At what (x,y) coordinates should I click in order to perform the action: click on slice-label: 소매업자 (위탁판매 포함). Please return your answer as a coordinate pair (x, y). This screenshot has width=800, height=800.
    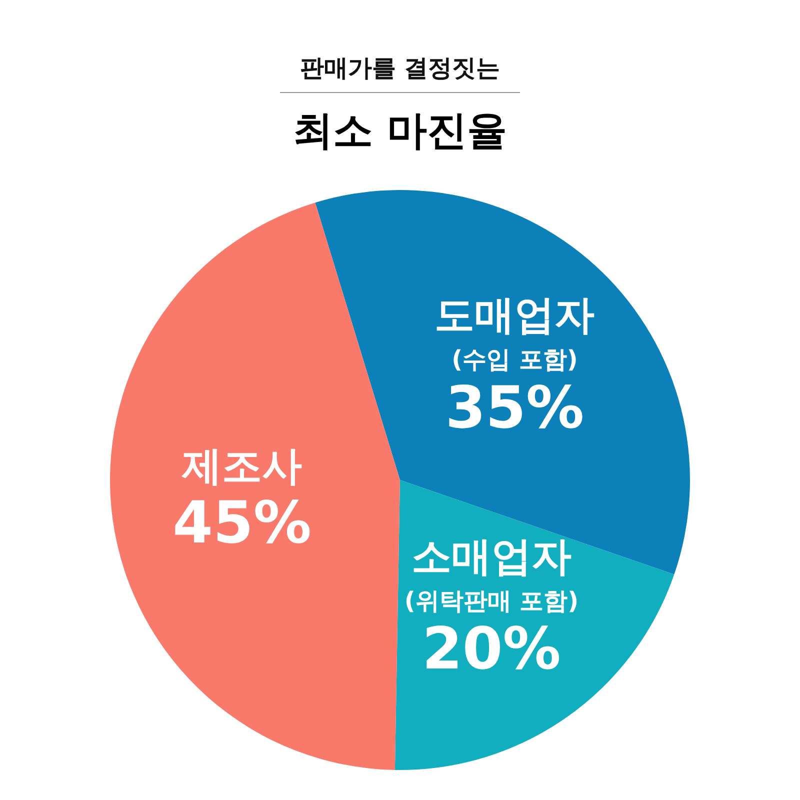
    Looking at the image, I should click on (491, 574).